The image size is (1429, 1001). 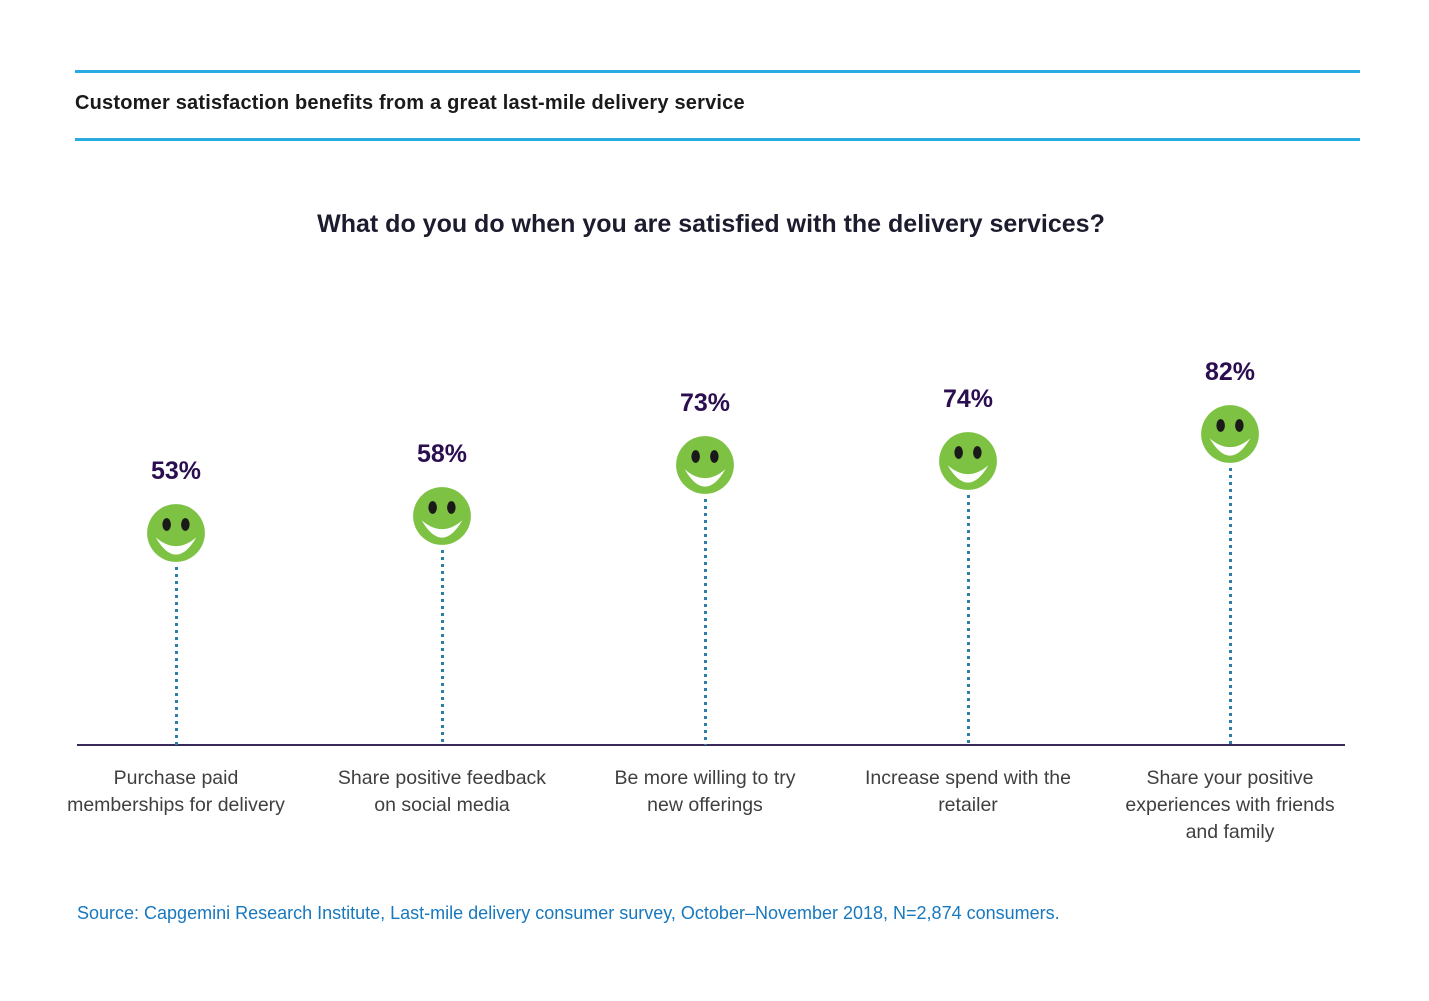 I want to click on value-label: 73%, so click(x=705, y=403).